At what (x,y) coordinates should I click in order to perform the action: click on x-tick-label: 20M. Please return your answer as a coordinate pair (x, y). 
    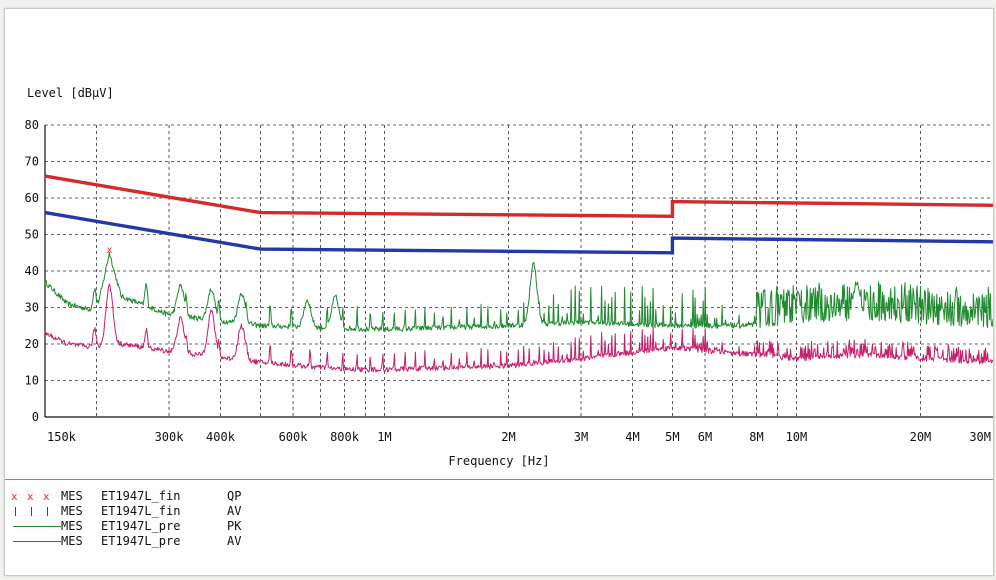
    Looking at the image, I should click on (921, 437).